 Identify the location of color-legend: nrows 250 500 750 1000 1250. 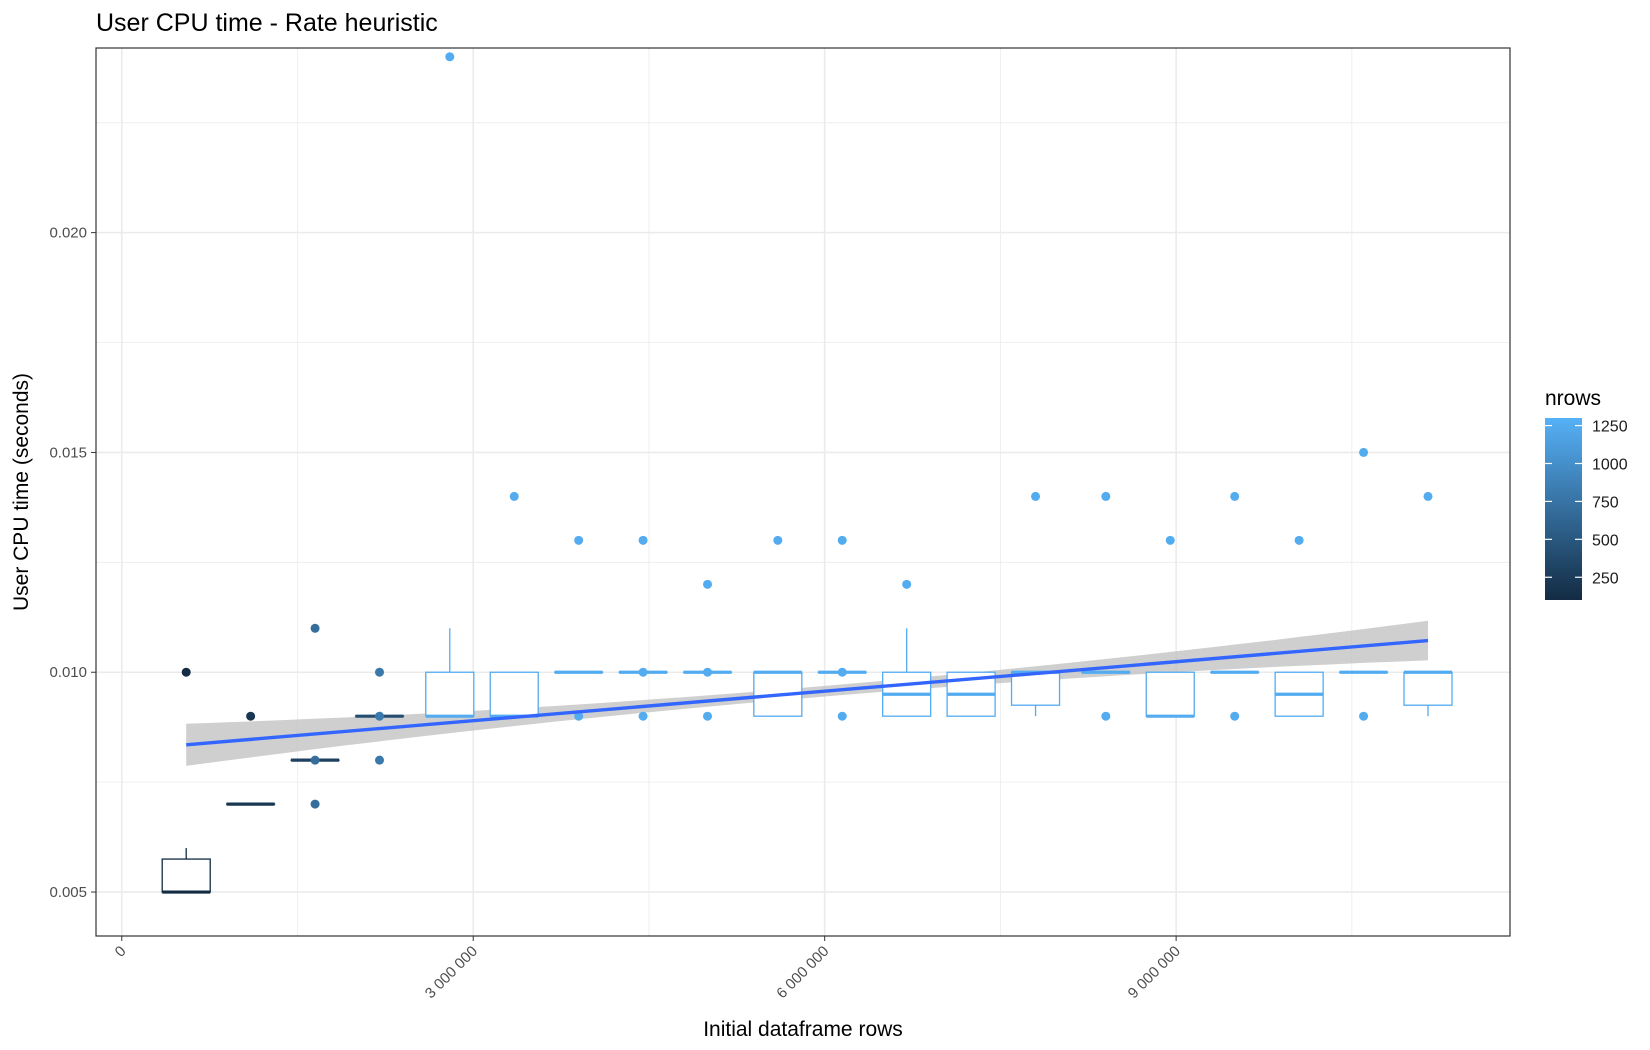
(1586, 493).